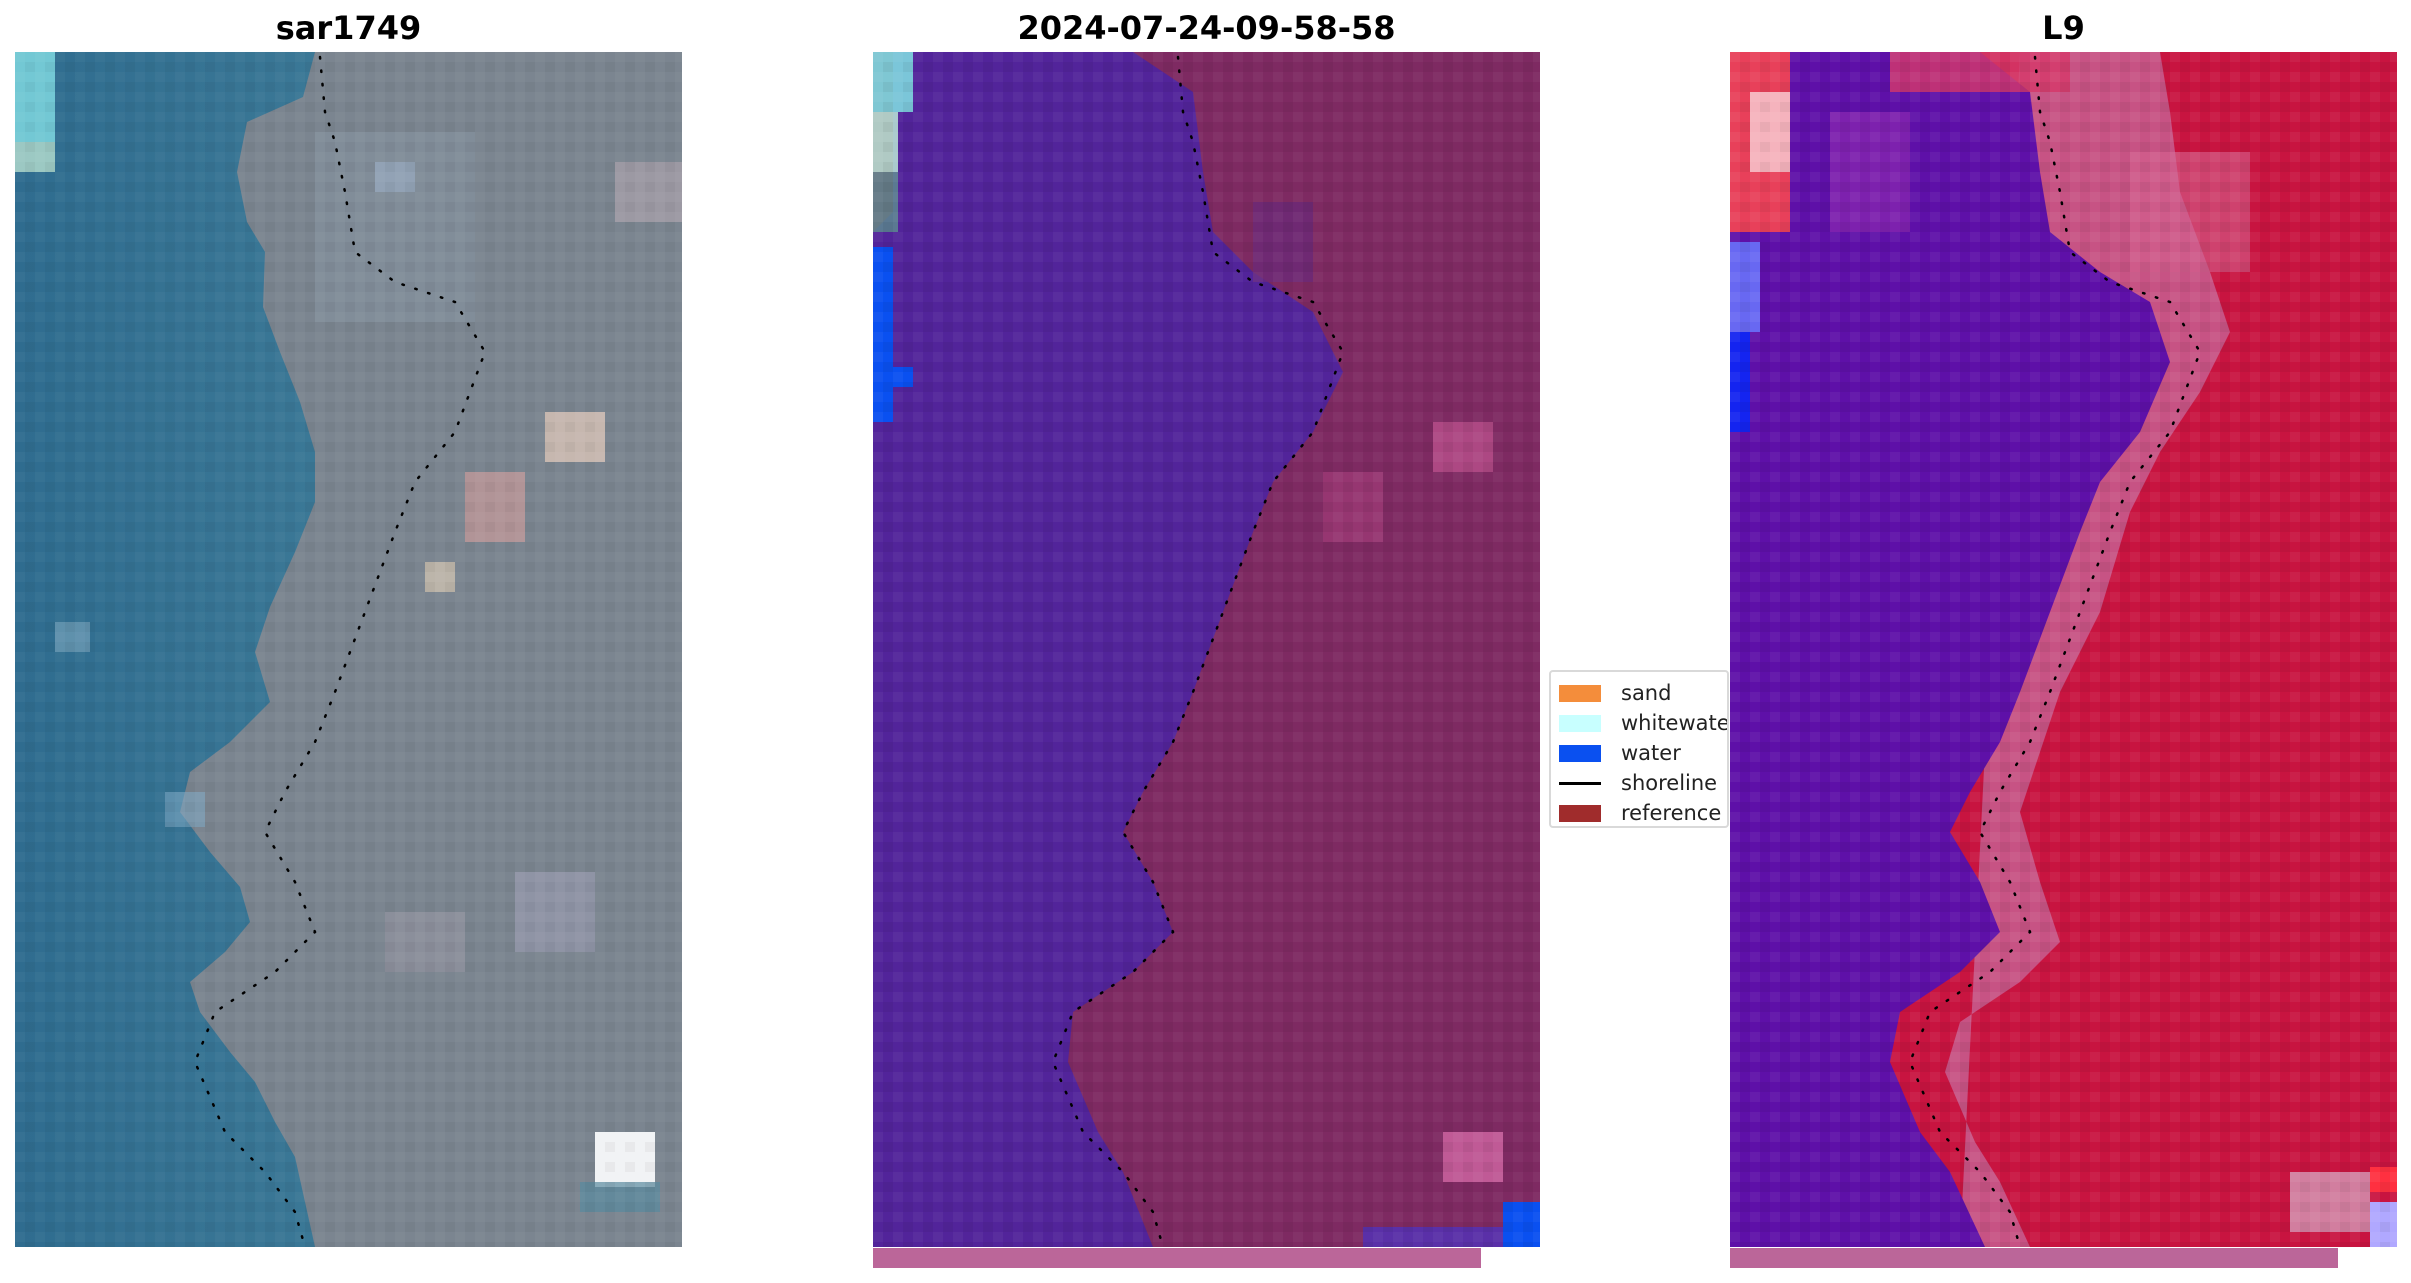  Describe the element at coordinates (1580, 693) in the screenshot. I see `legend-swatch-sand` at that location.